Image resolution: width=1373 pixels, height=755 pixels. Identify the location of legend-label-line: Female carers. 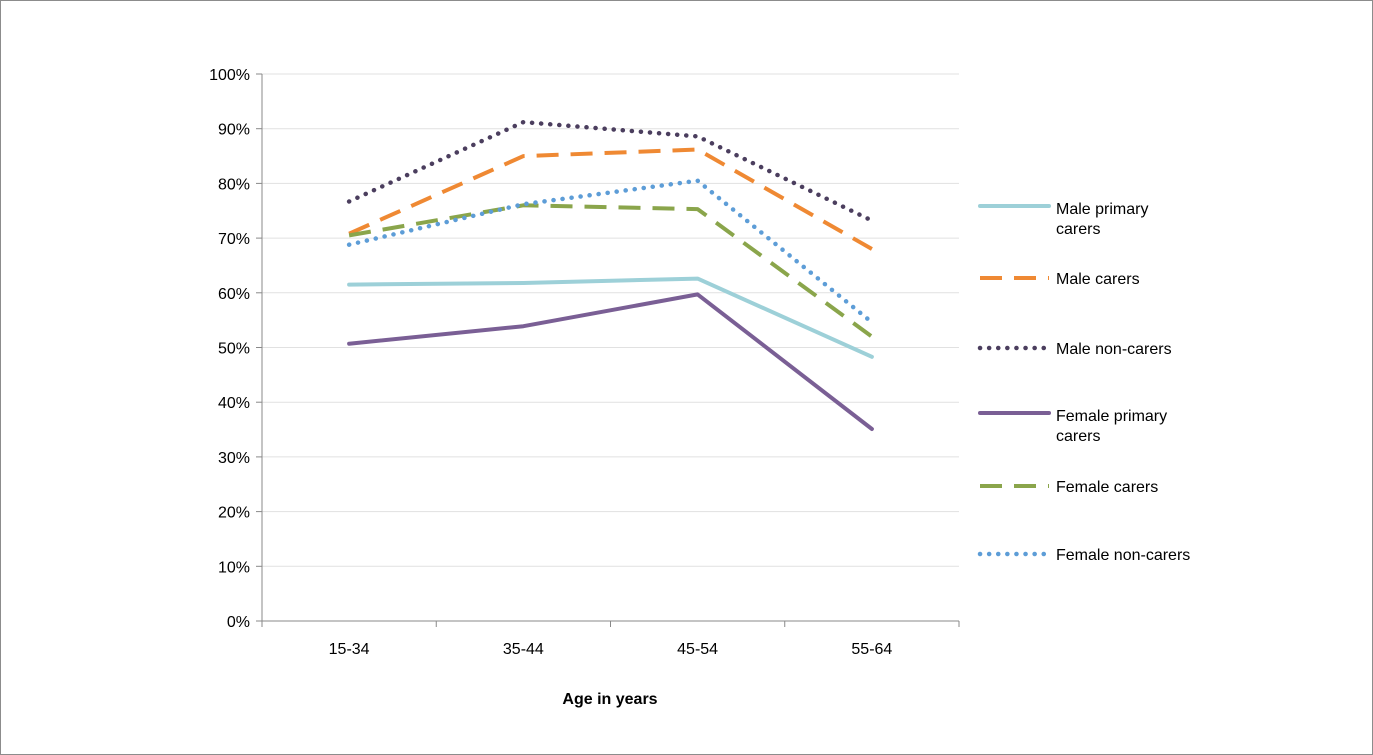
(1107, 487).